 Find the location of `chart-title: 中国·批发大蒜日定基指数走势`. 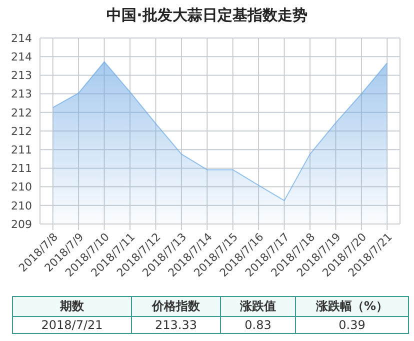

chart-title: 中国·批发大蒜日定基指数走势 is located at coordinates (207, 15).